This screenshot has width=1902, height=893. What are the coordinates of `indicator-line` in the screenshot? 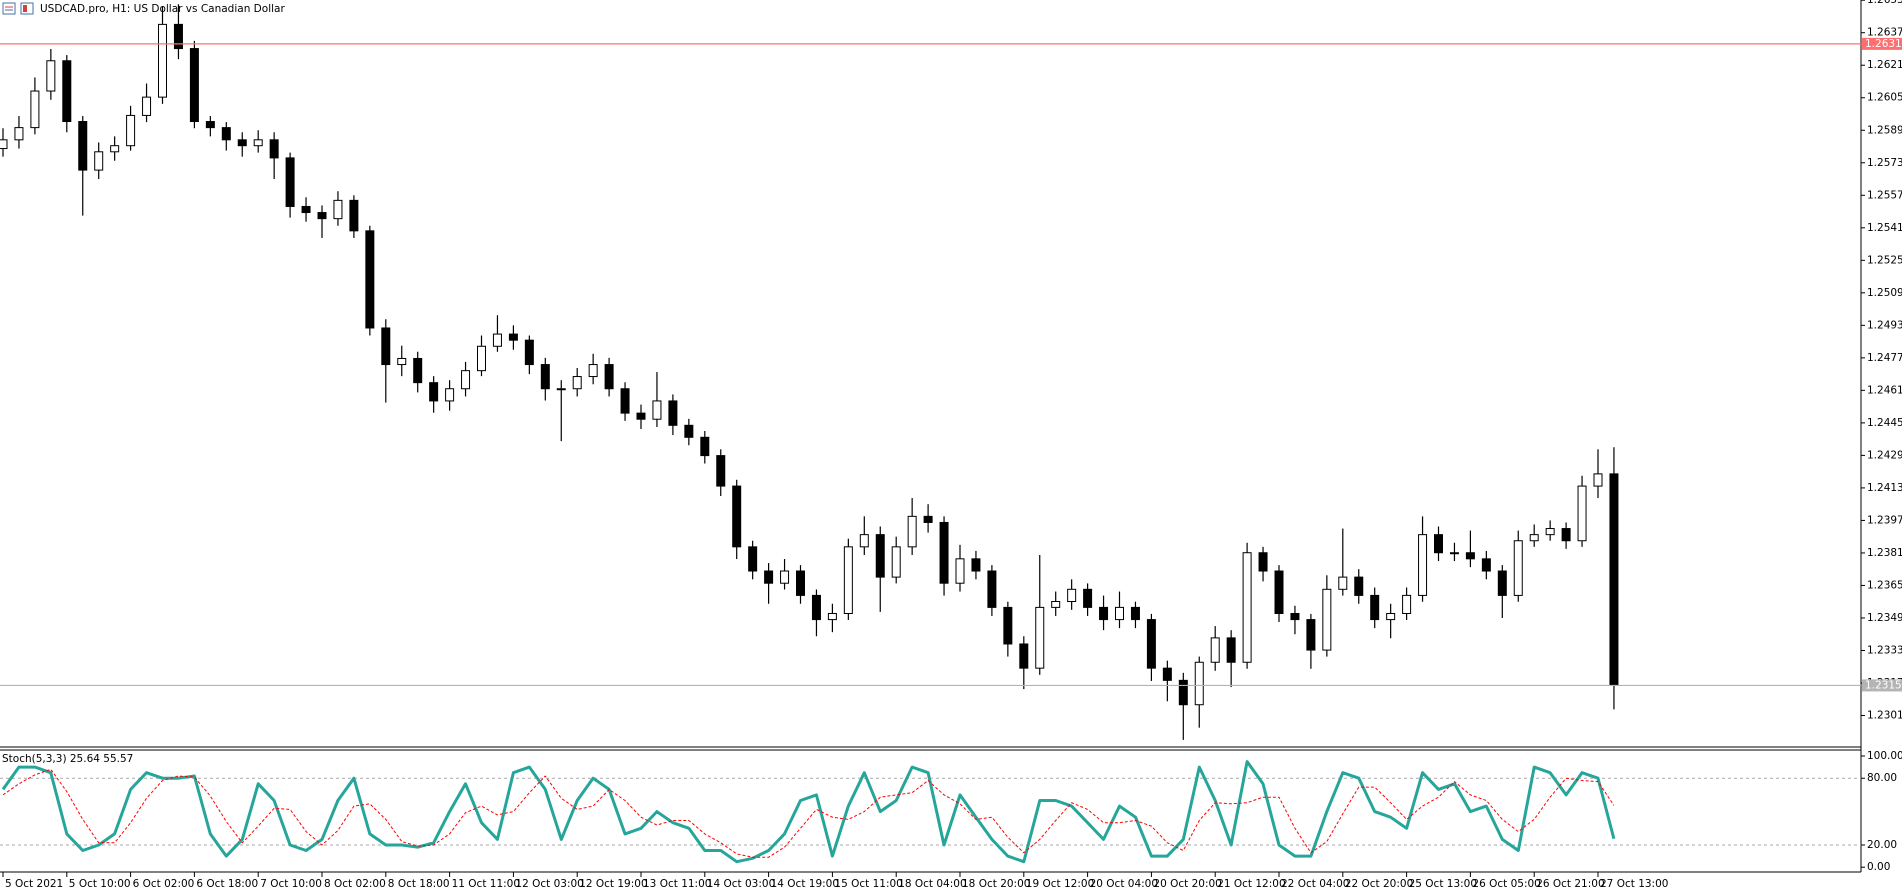 It's located at (808, 812).